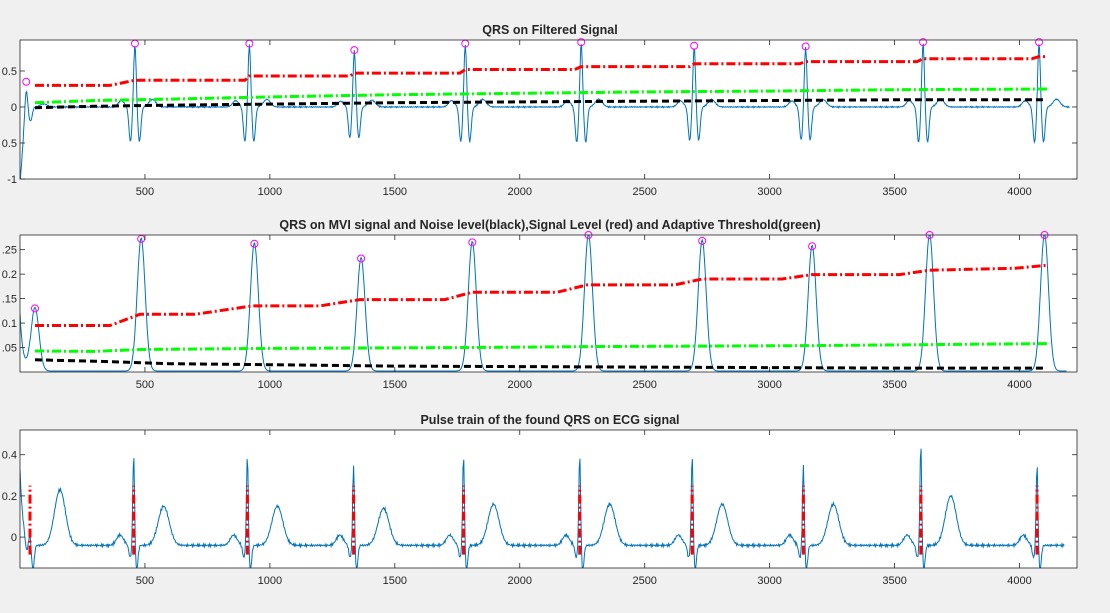 This screenshot has width=1110, height=613. Describe the element at coordinates (9, 456) in the screenshot. I see `y-tick-label: 0.4` at that location.